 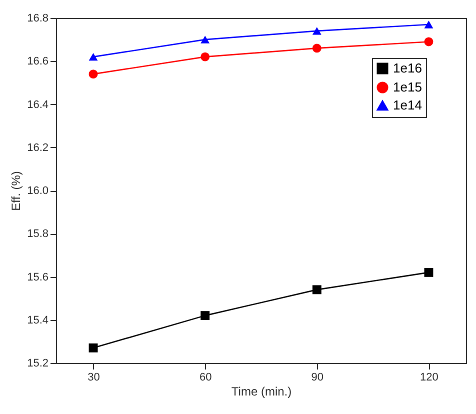 What do you see at coordinates (261, 391) in the screenshot?
I see `x-axis-title: Time (min.)` at bounding box center [261, 391].